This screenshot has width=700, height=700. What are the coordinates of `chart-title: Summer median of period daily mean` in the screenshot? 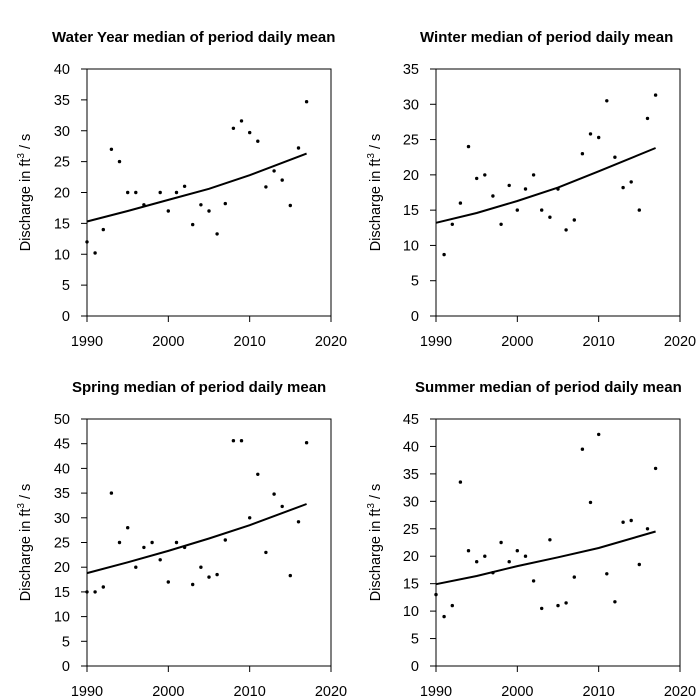 It's located at (548, 387).